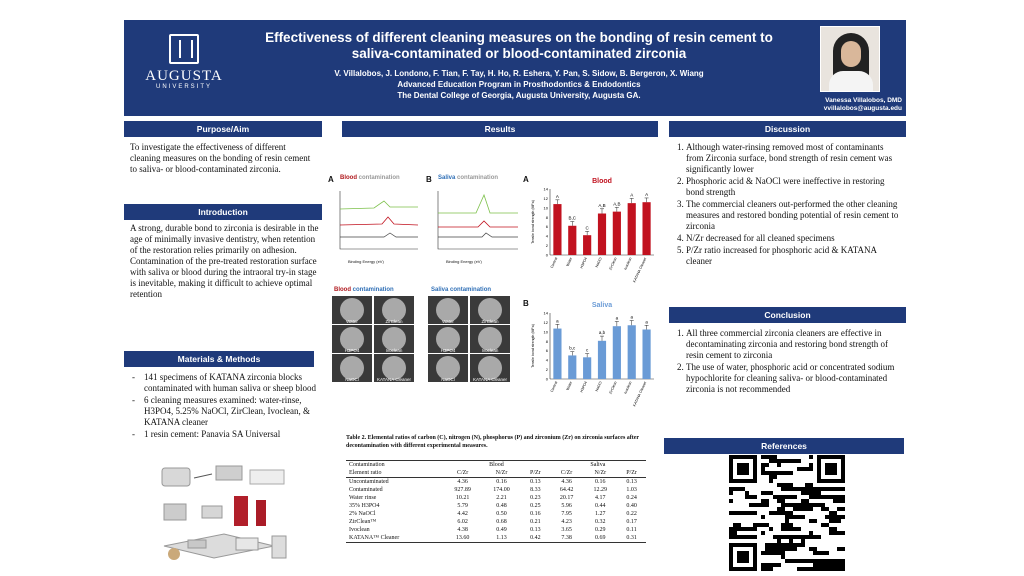 The width and height of the screenshot is (1024, 576). What do you see at coordinates (631, 522) in the screenshot?
I see `table-cell: 0.17` at bounding box center [631, 522].